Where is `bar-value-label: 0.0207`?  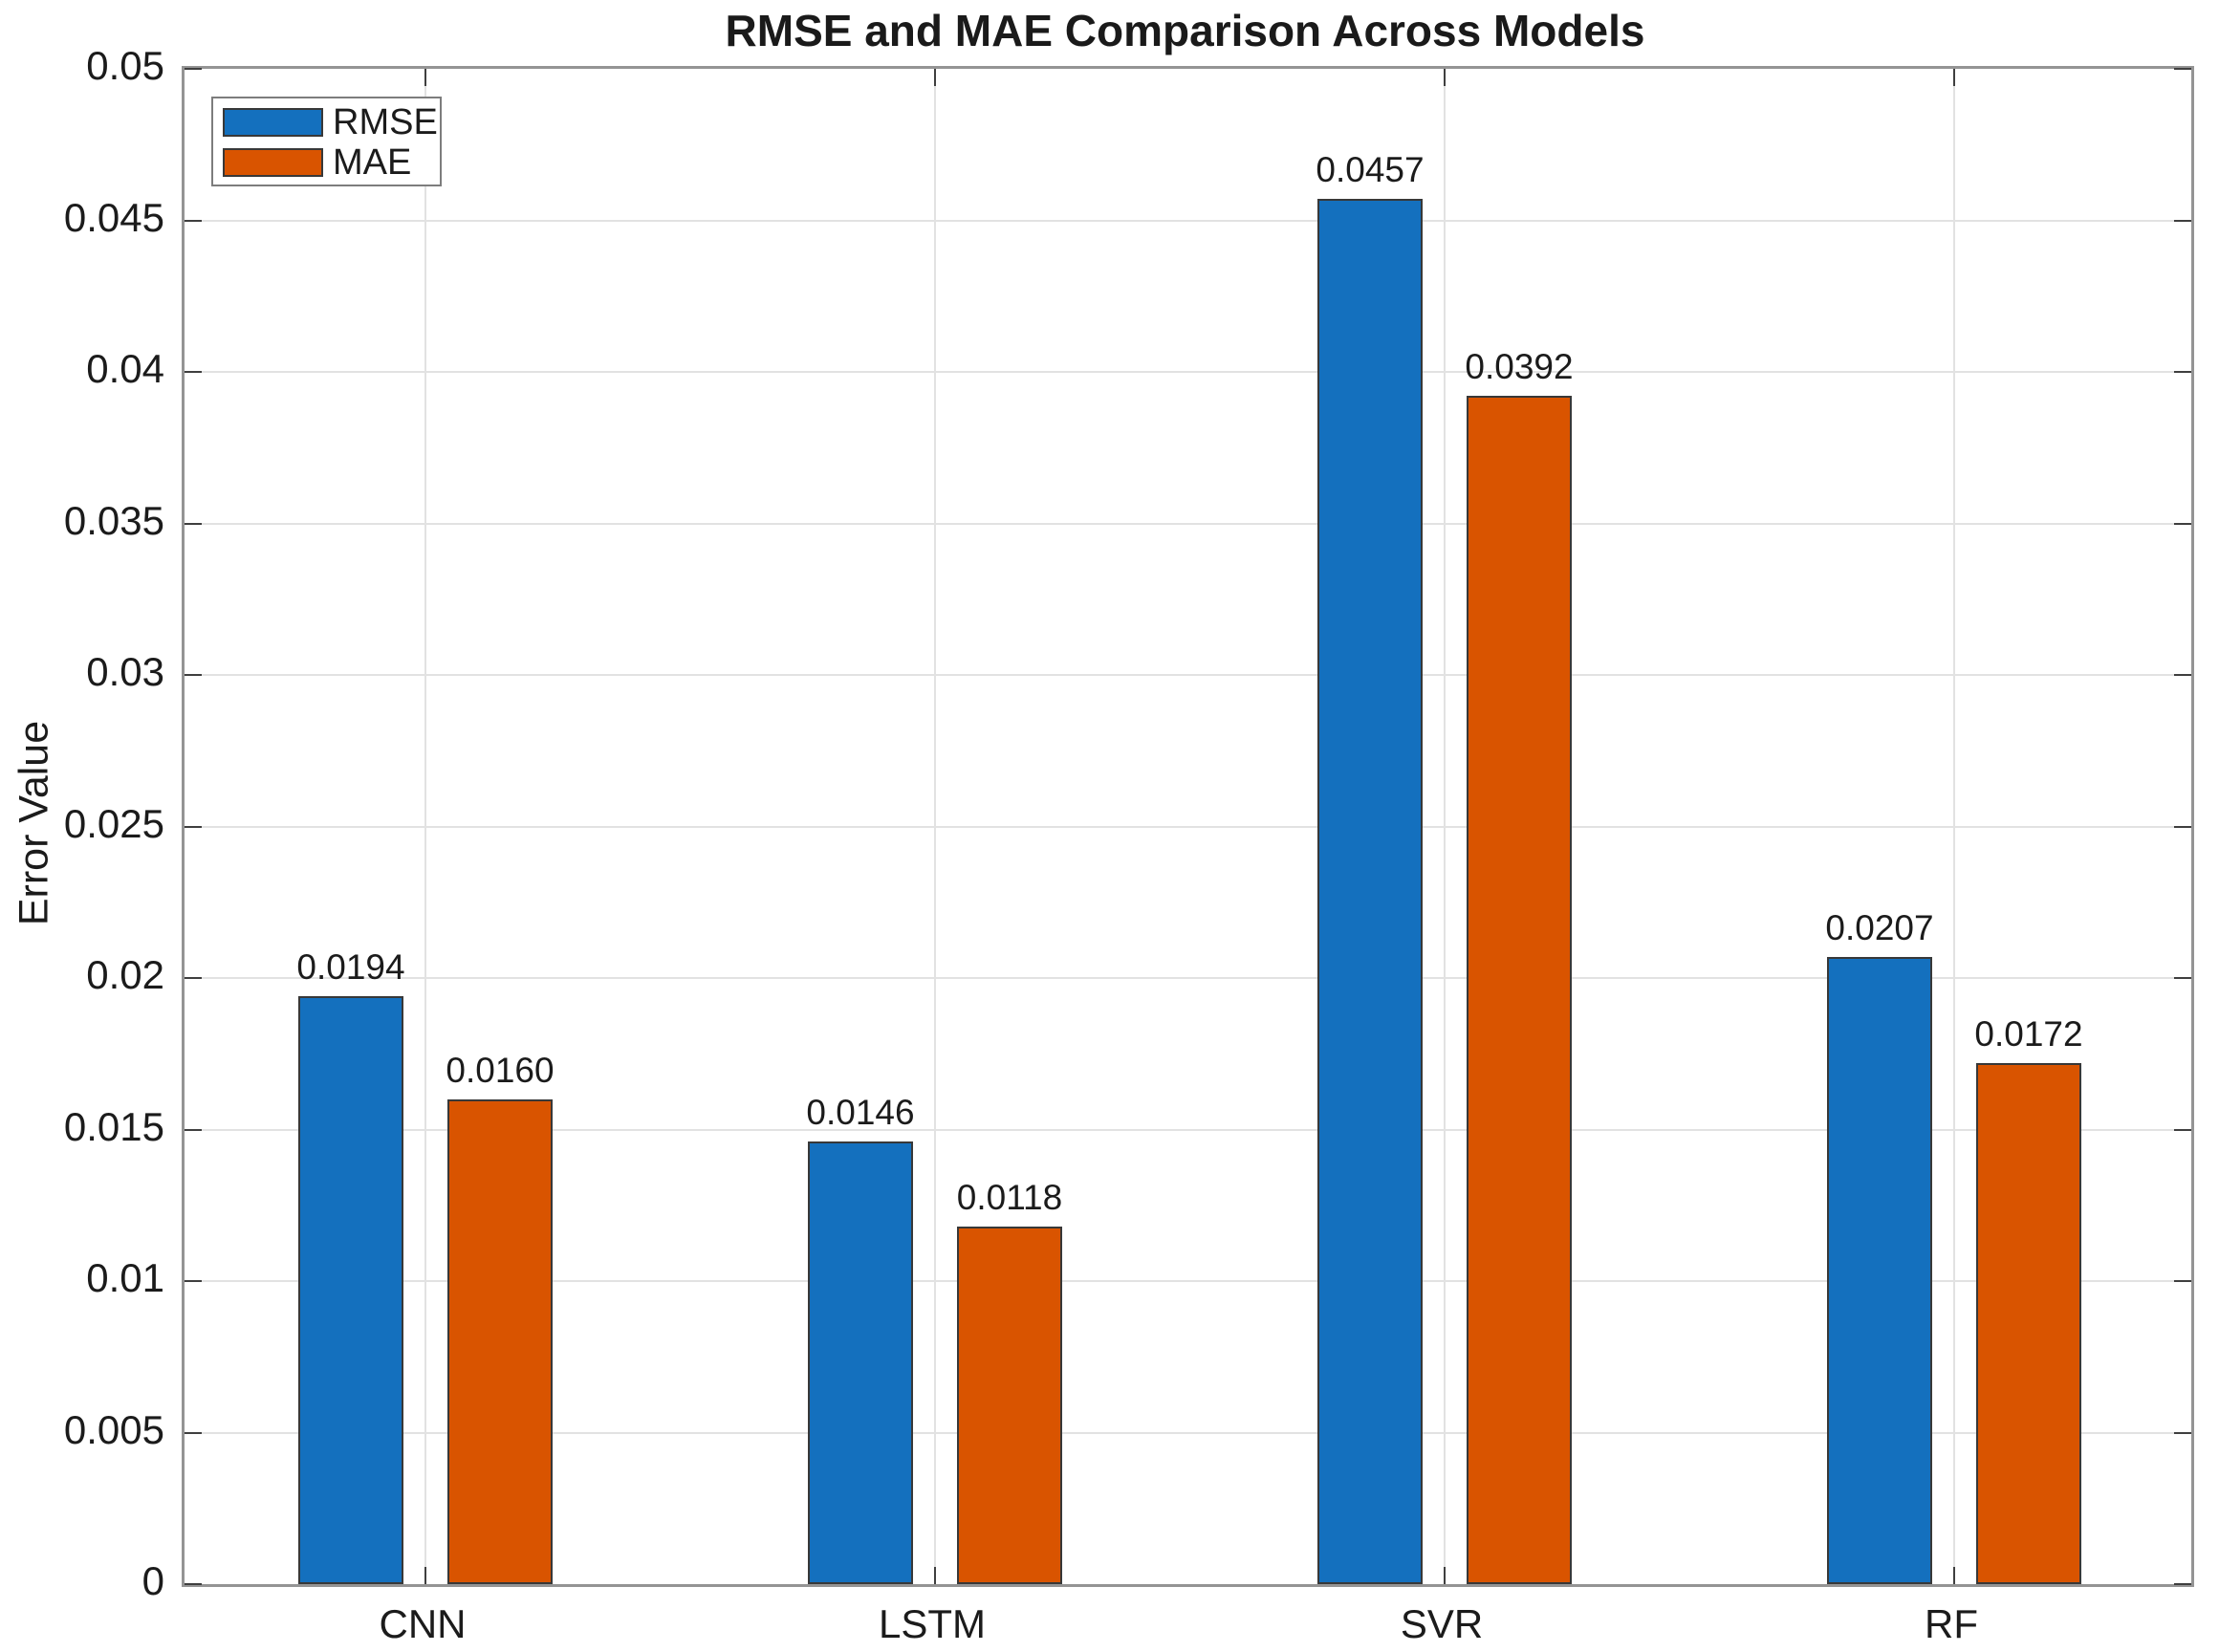 bar-value-label: 0.0207 is located at coordinates (1879, 927).